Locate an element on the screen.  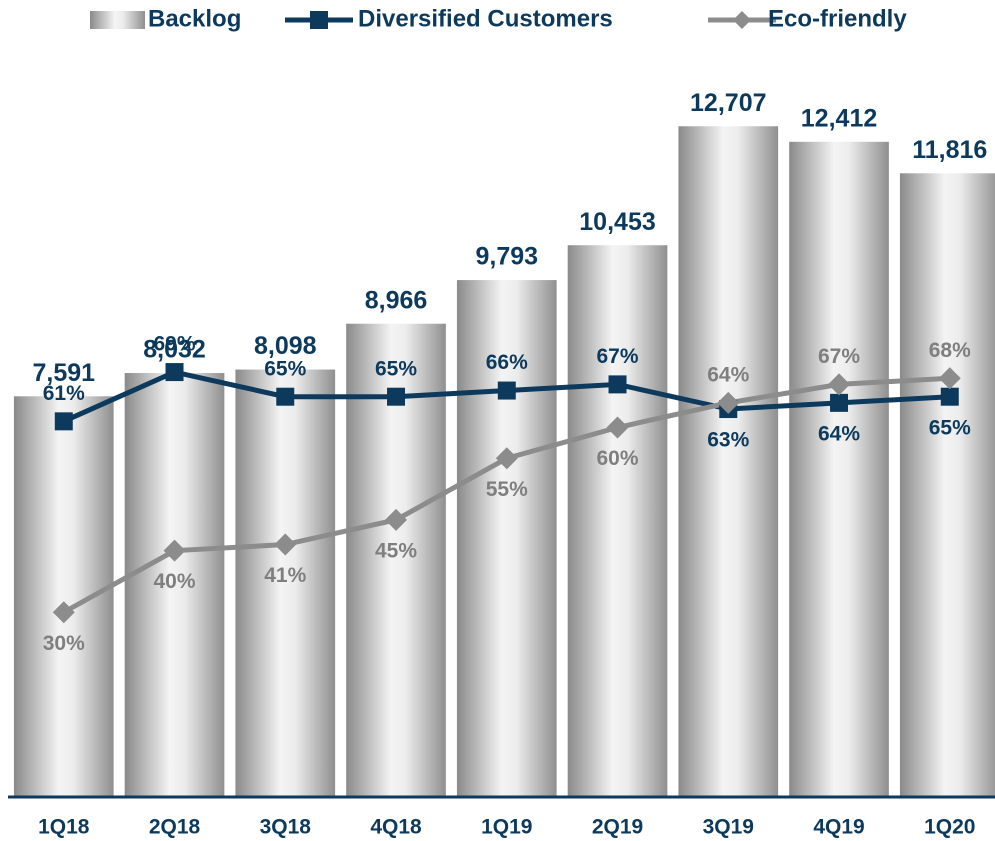
x-tick-label: 1Q20 is located at coordinates (949, 827).